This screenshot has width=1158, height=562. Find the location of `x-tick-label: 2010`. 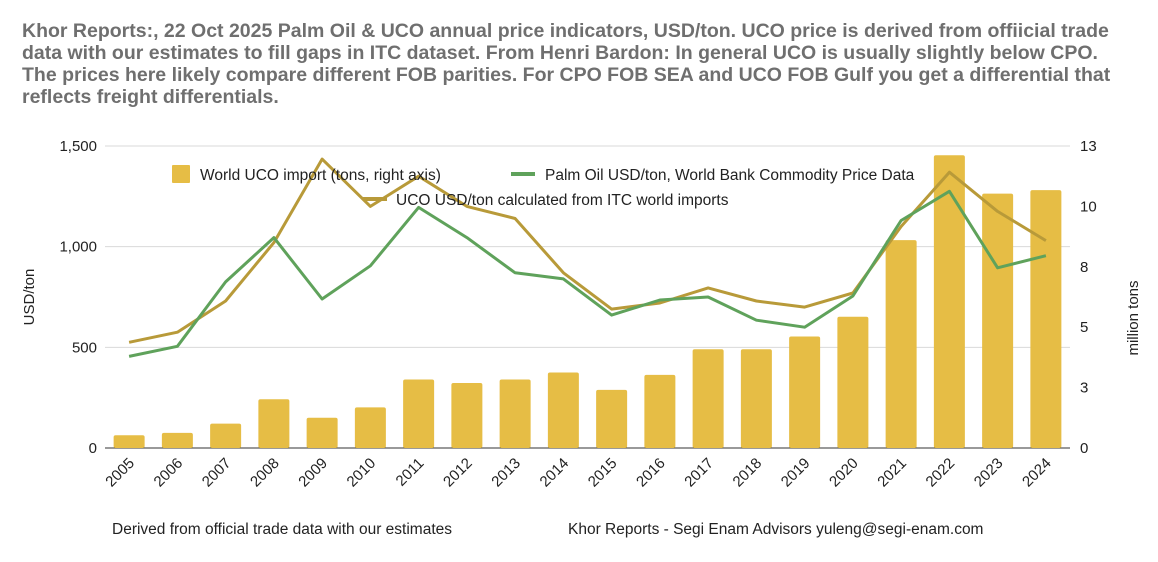

x-tick-label: 2010 is located at coordinates (362, 473).